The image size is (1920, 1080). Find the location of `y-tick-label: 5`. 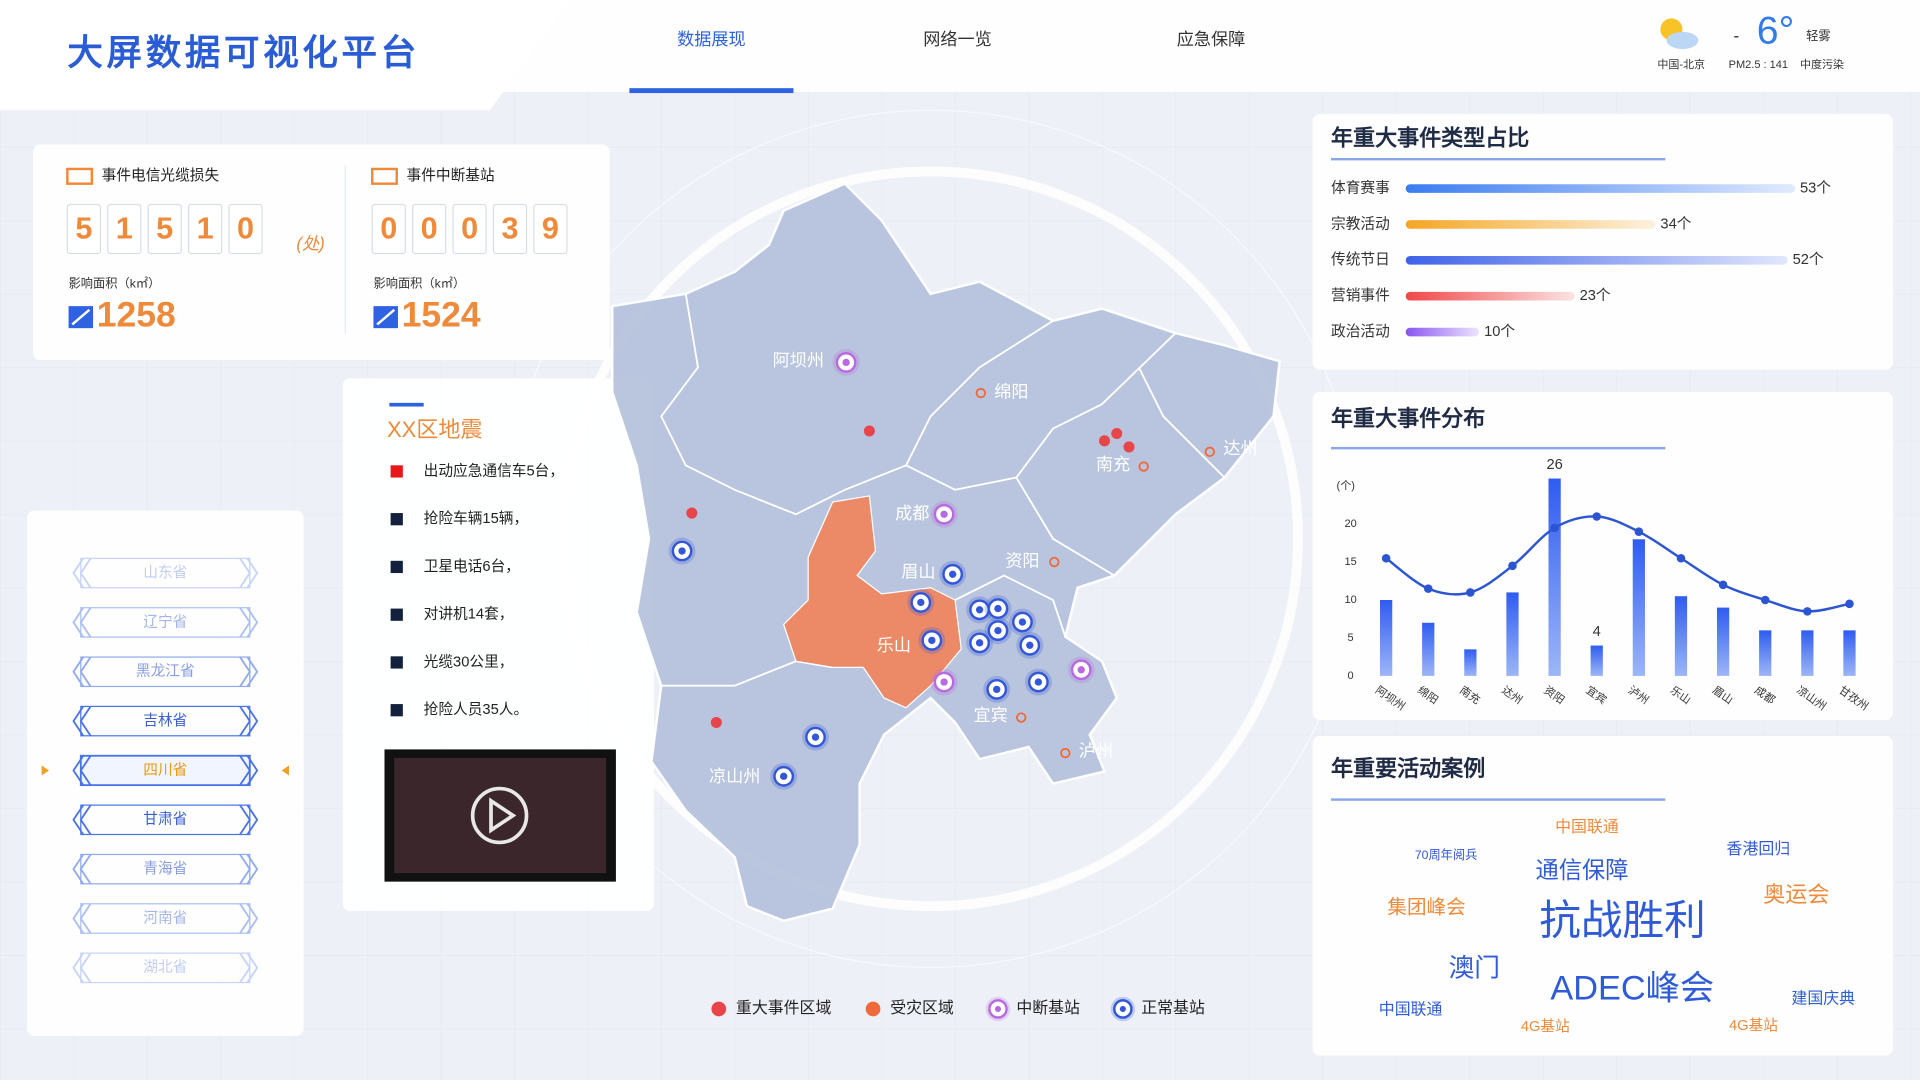

y-tick-label: 5 is located at coordinates (1351, 638).